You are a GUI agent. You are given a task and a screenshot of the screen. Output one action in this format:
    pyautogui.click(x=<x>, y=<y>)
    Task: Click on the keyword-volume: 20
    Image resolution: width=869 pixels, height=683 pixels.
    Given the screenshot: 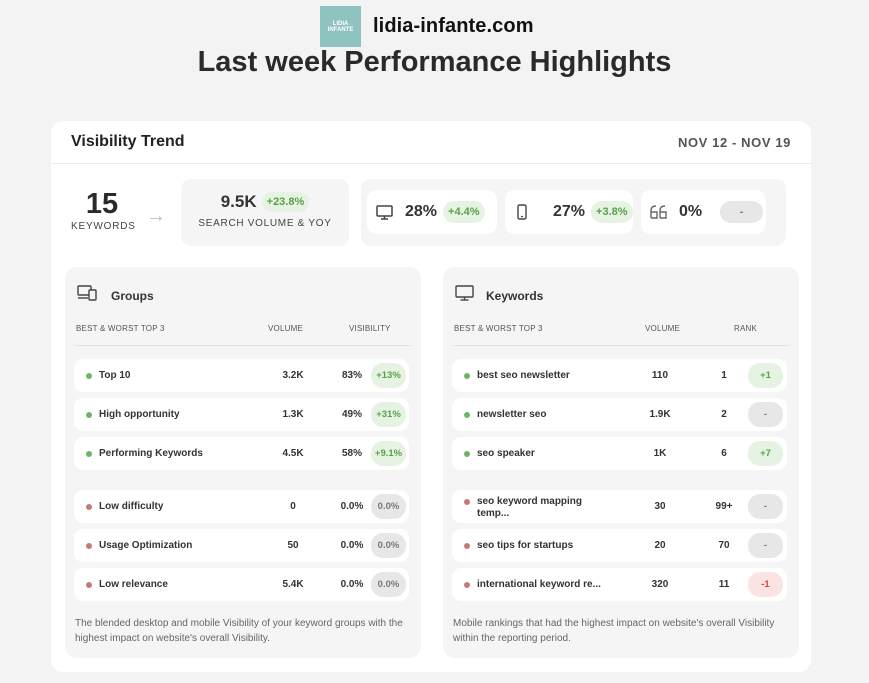 What is the action you would take?
    pyautogui.click(x=660, y=545)
    